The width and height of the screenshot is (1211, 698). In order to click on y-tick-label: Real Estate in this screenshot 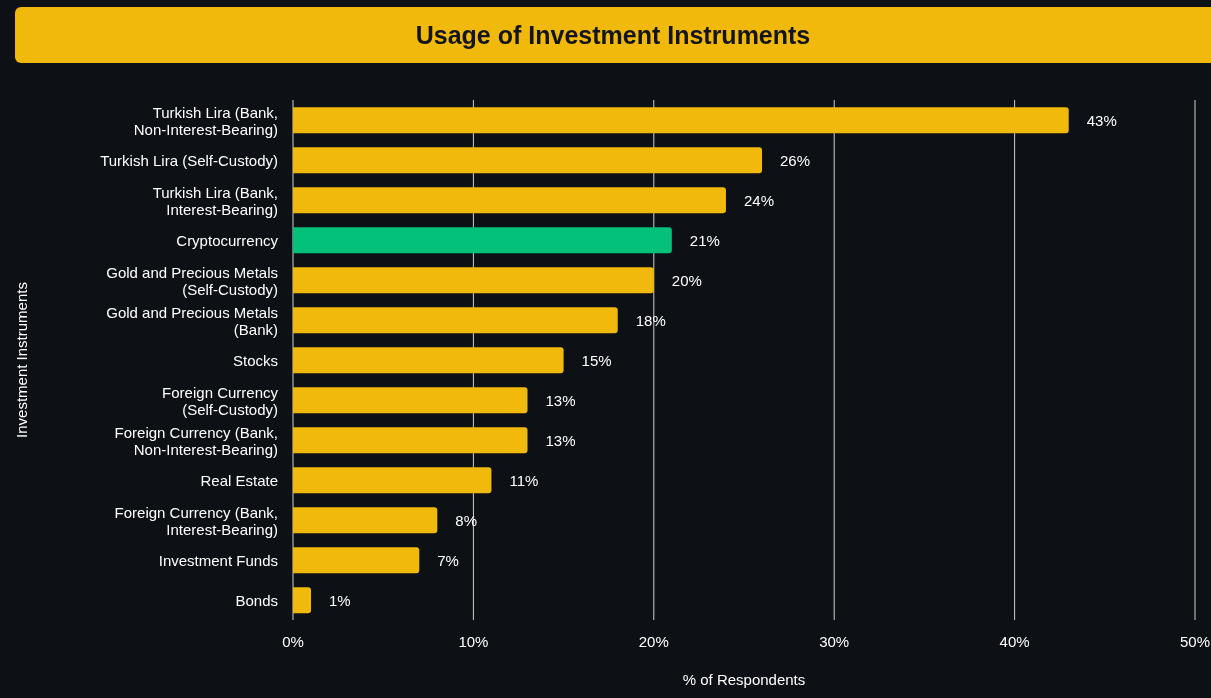, I will do `click(239, 480)`.